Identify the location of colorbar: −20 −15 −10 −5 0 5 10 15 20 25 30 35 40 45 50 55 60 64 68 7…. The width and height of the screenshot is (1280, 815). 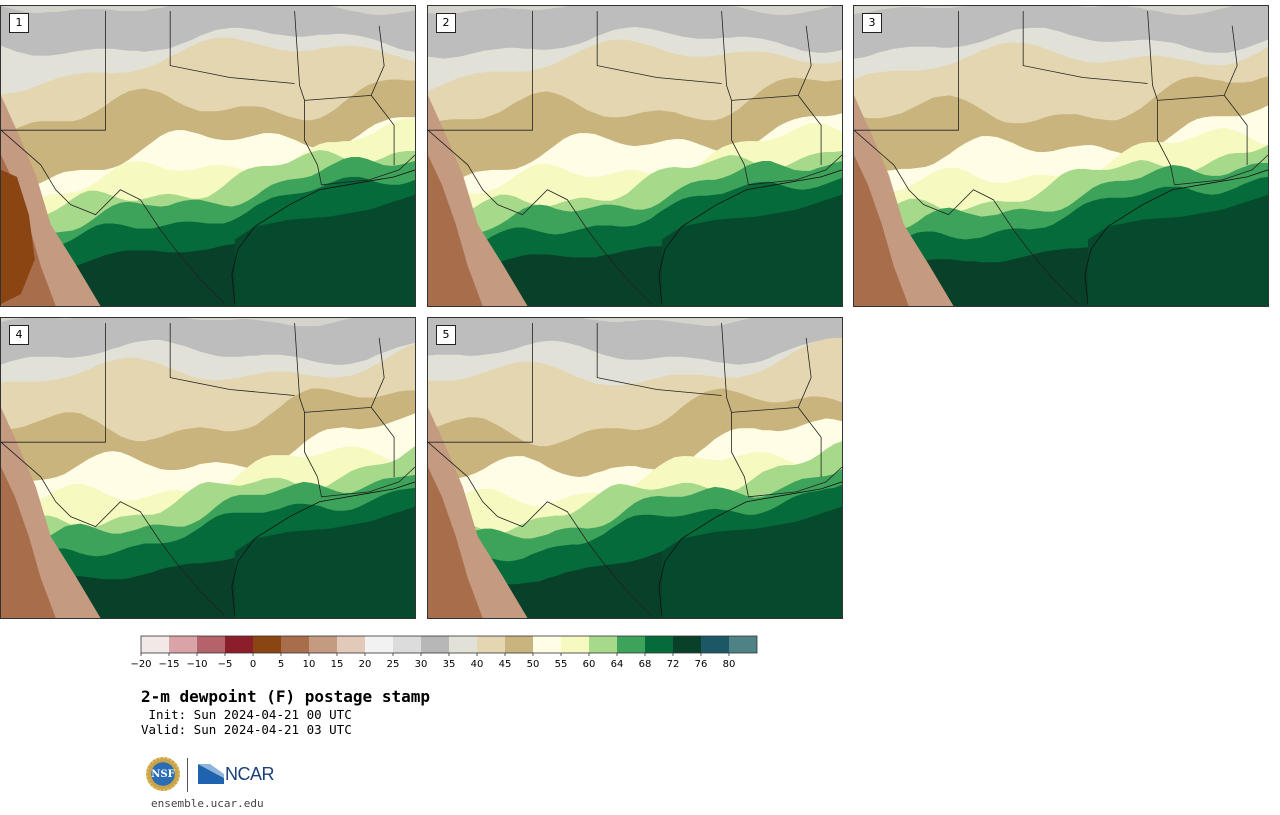
(444, 652).